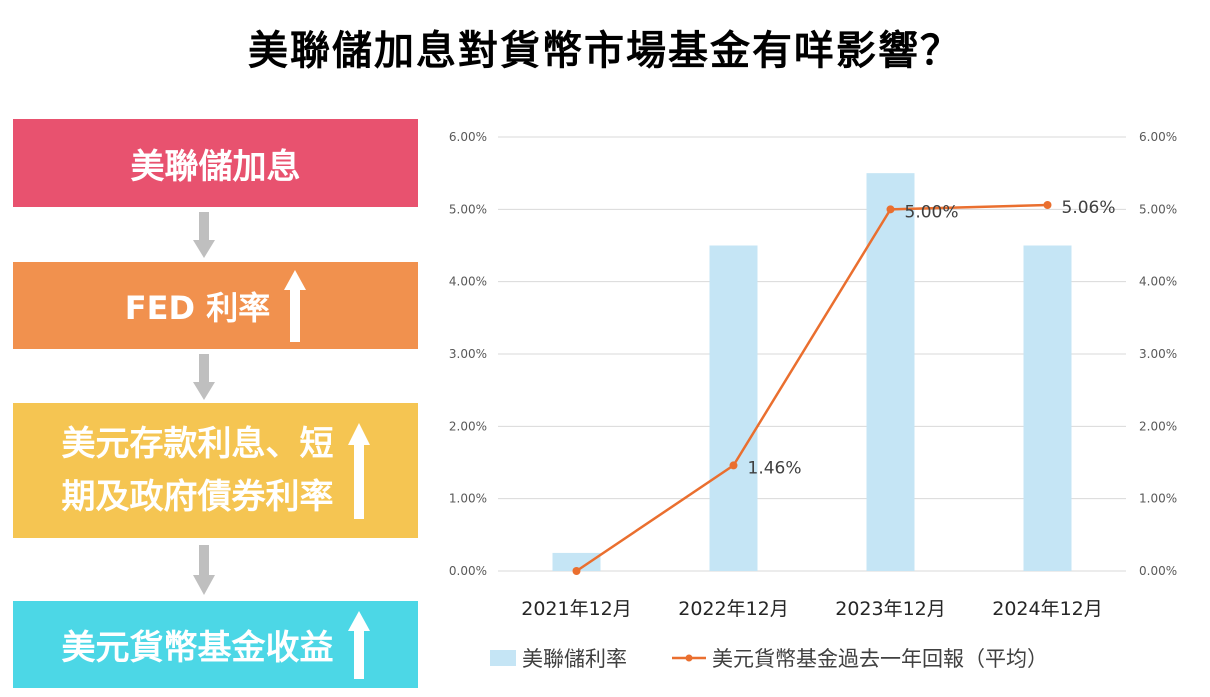  I want to click on flow-step-deposit-line1: 美元存款利息、短, so click(197, 443).